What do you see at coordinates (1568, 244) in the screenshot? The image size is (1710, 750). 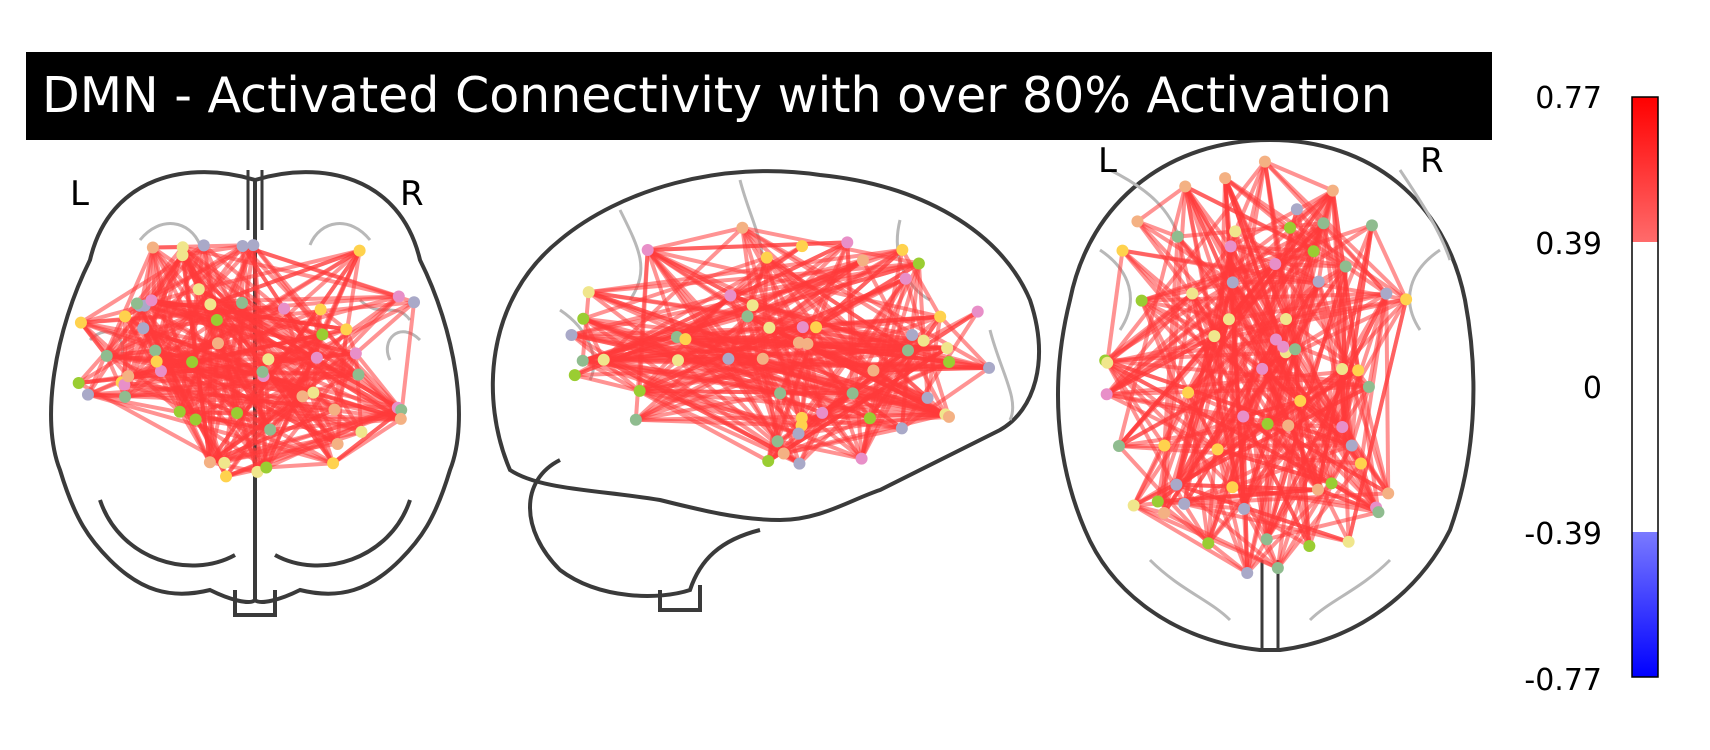 I see `colorbar-tick-label: 0.39` at bounding box center [1568, 244].